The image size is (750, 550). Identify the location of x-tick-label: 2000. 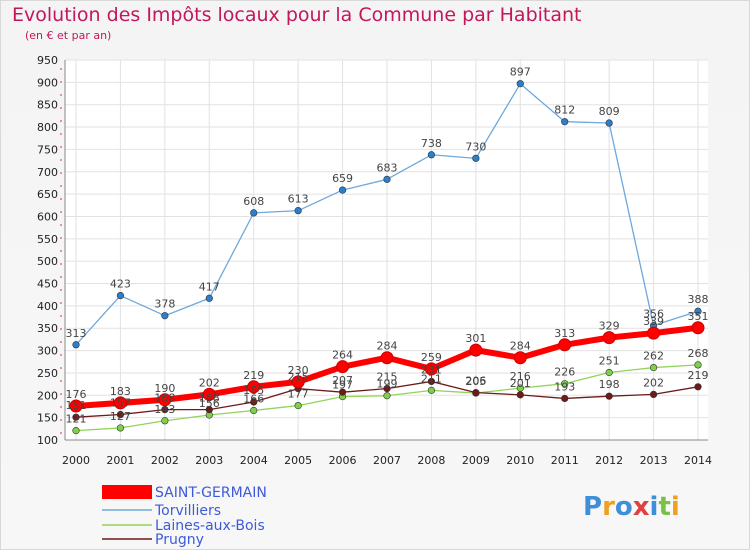
(76, 460).